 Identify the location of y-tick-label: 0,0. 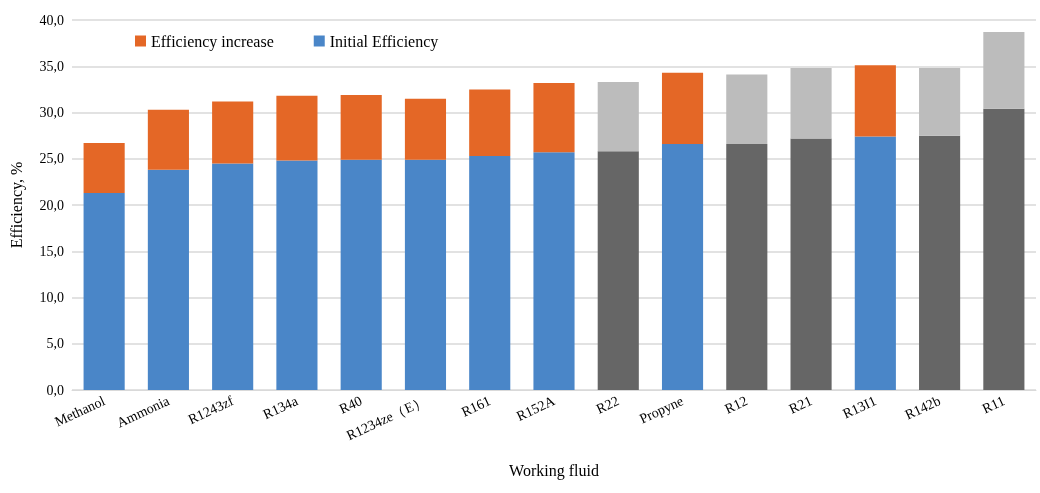
(55, 390).